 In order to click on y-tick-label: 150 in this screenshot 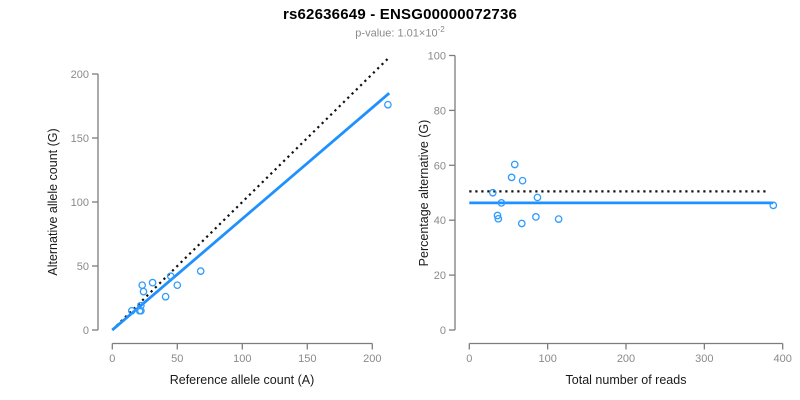, I will do `click(80, 139)`.